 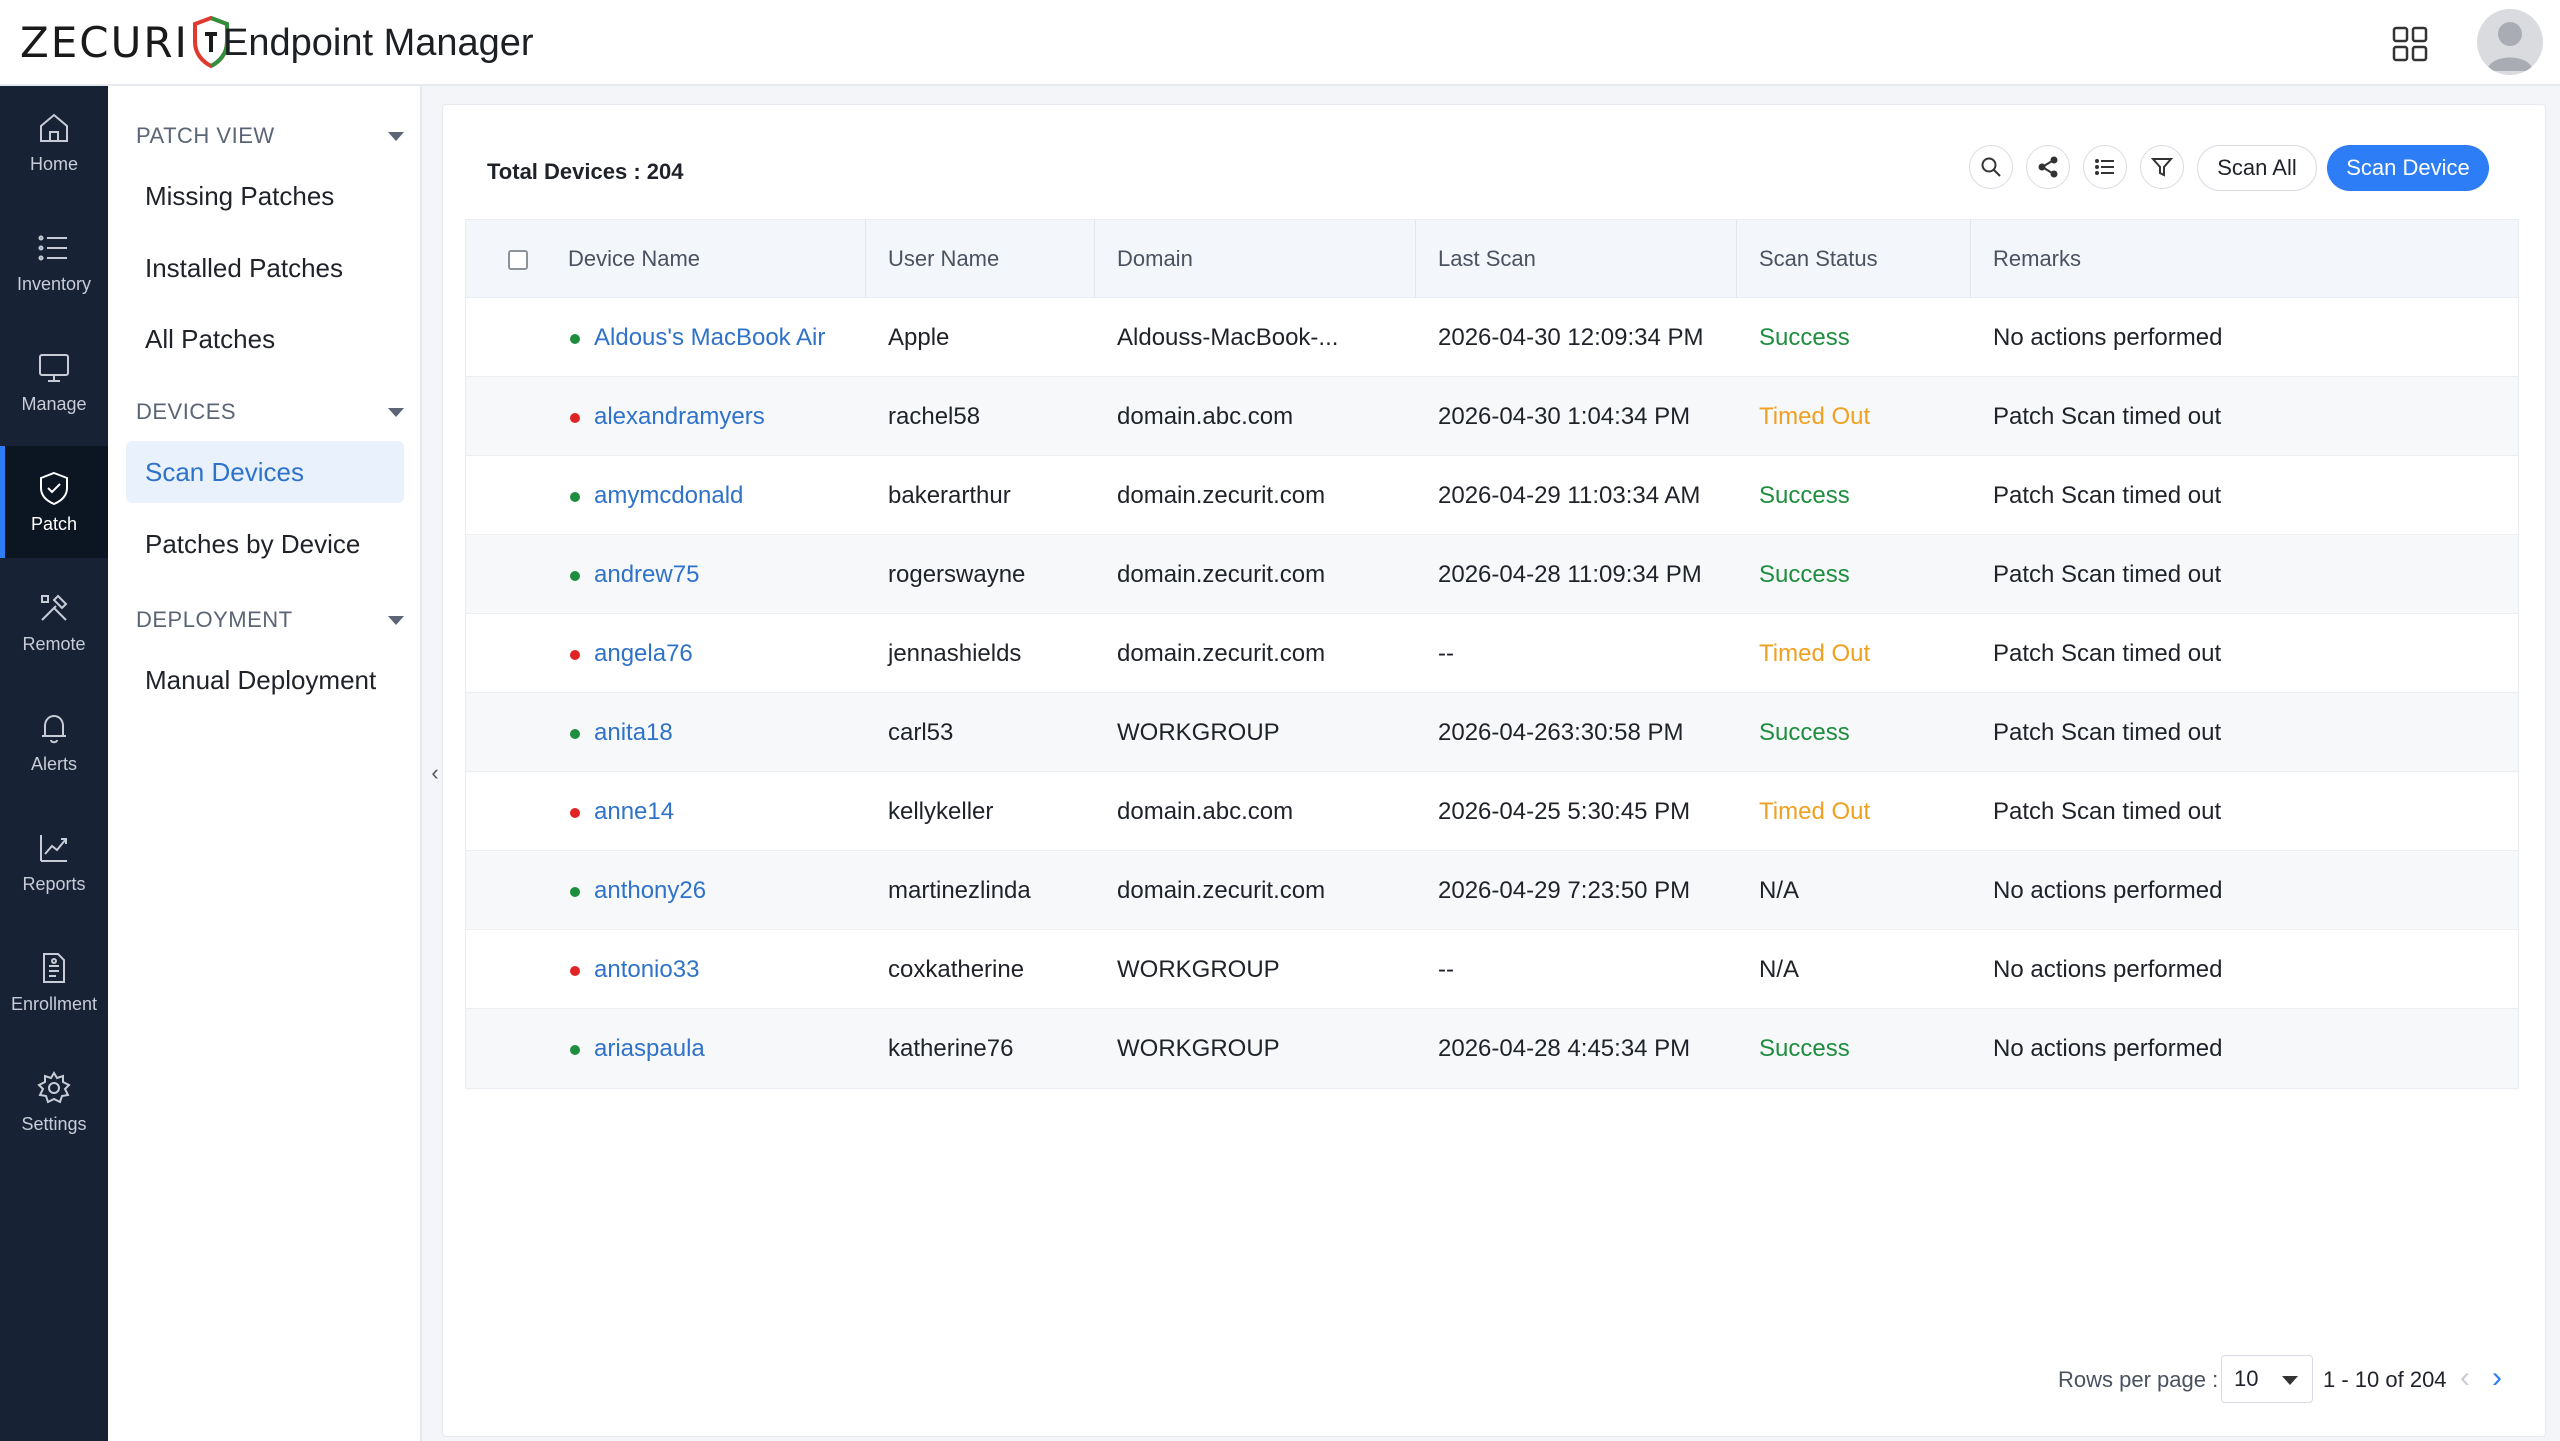 What do you see at coordinates (125, 42) in the screenshot?
I see `zecurit-logo: ZECURI` at bounding box center [125, 42].